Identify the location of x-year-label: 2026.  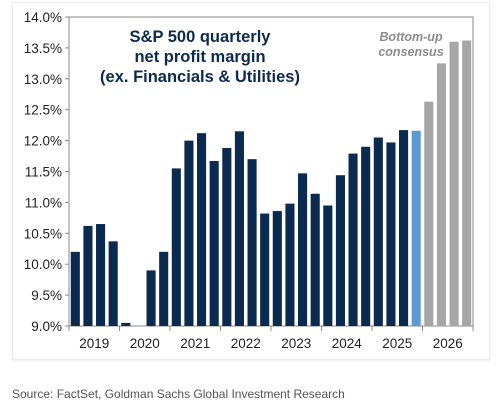
(448, 343).